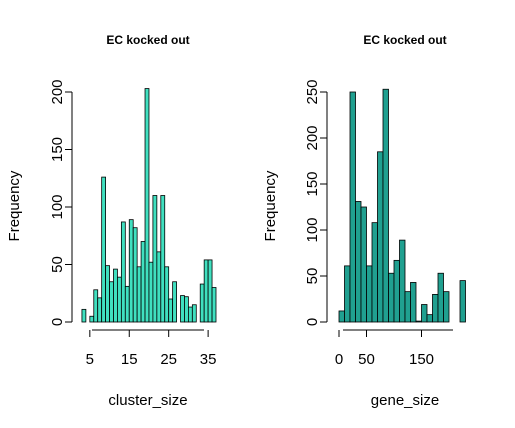 Image resolution: width=515 pixels, height=428 pixels. Describe the element at coordinates (316, 202) in the screenshot. I see `y-axis: 0 50 100 150 200 250` at that location.